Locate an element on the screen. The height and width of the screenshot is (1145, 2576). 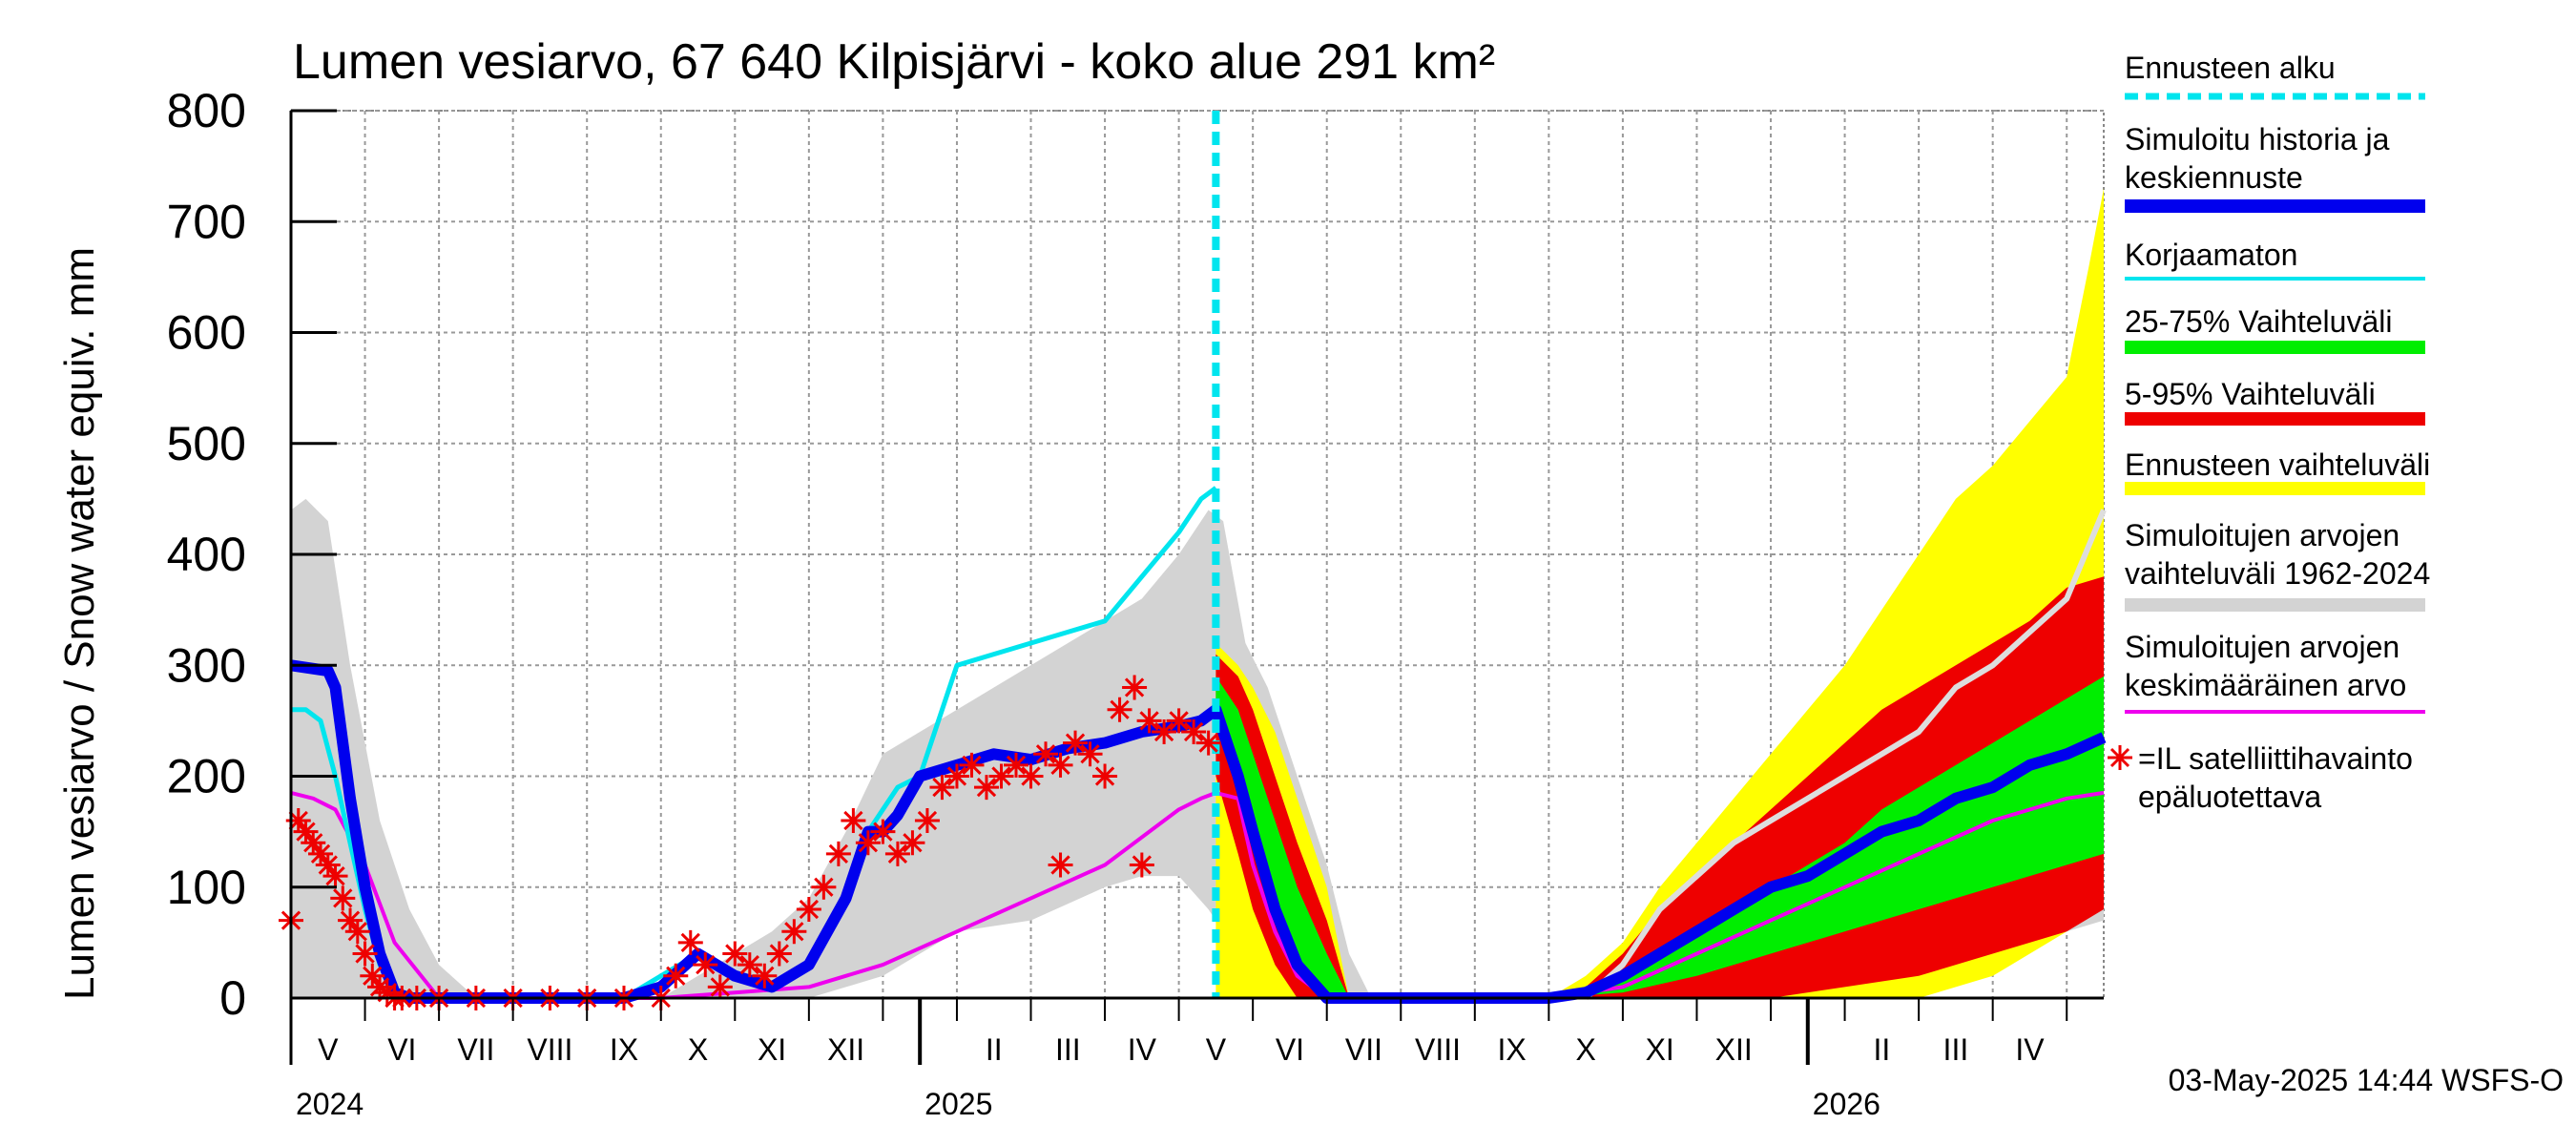
historical-upper-line-2026 is located at coordinates (1845, 755).